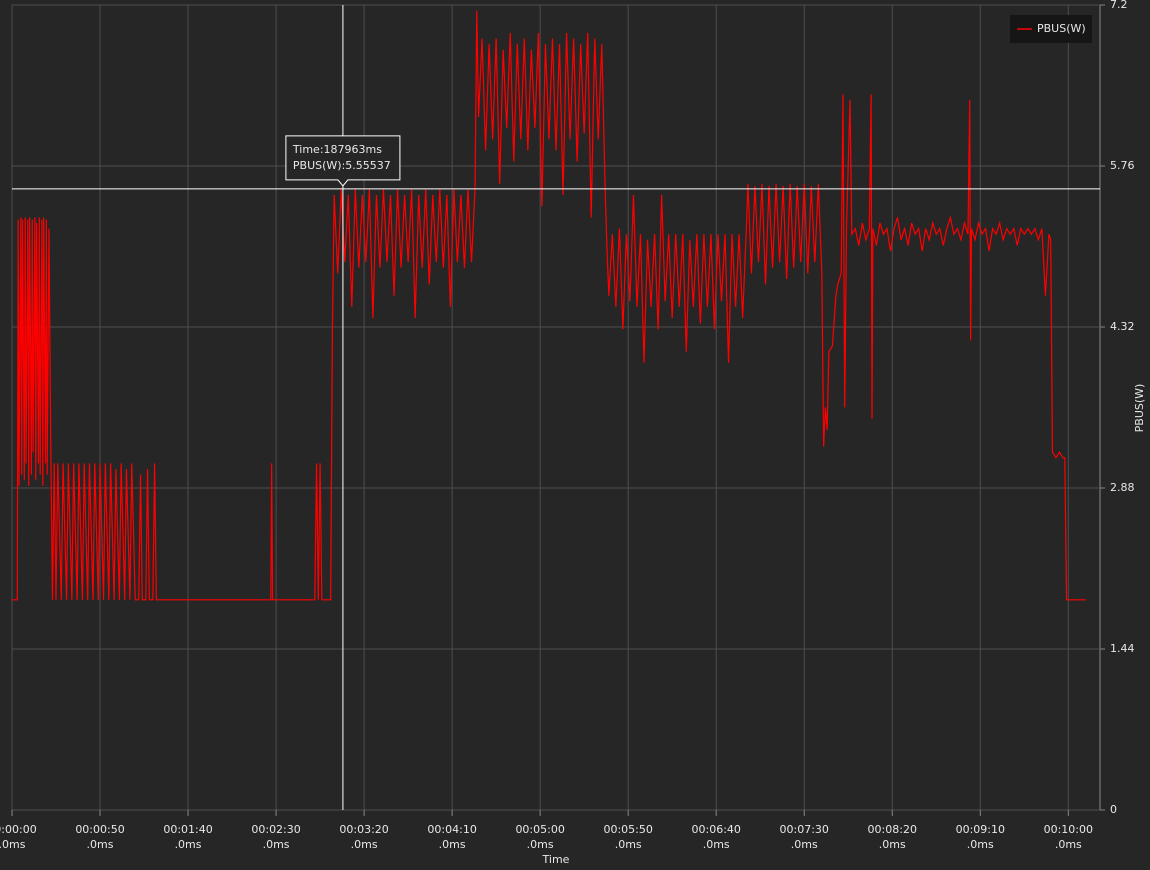  Describe the element at coordinates (275, 837) in the screenshot. I see `x-tick-label: 00:02:30.0ms` at that location.